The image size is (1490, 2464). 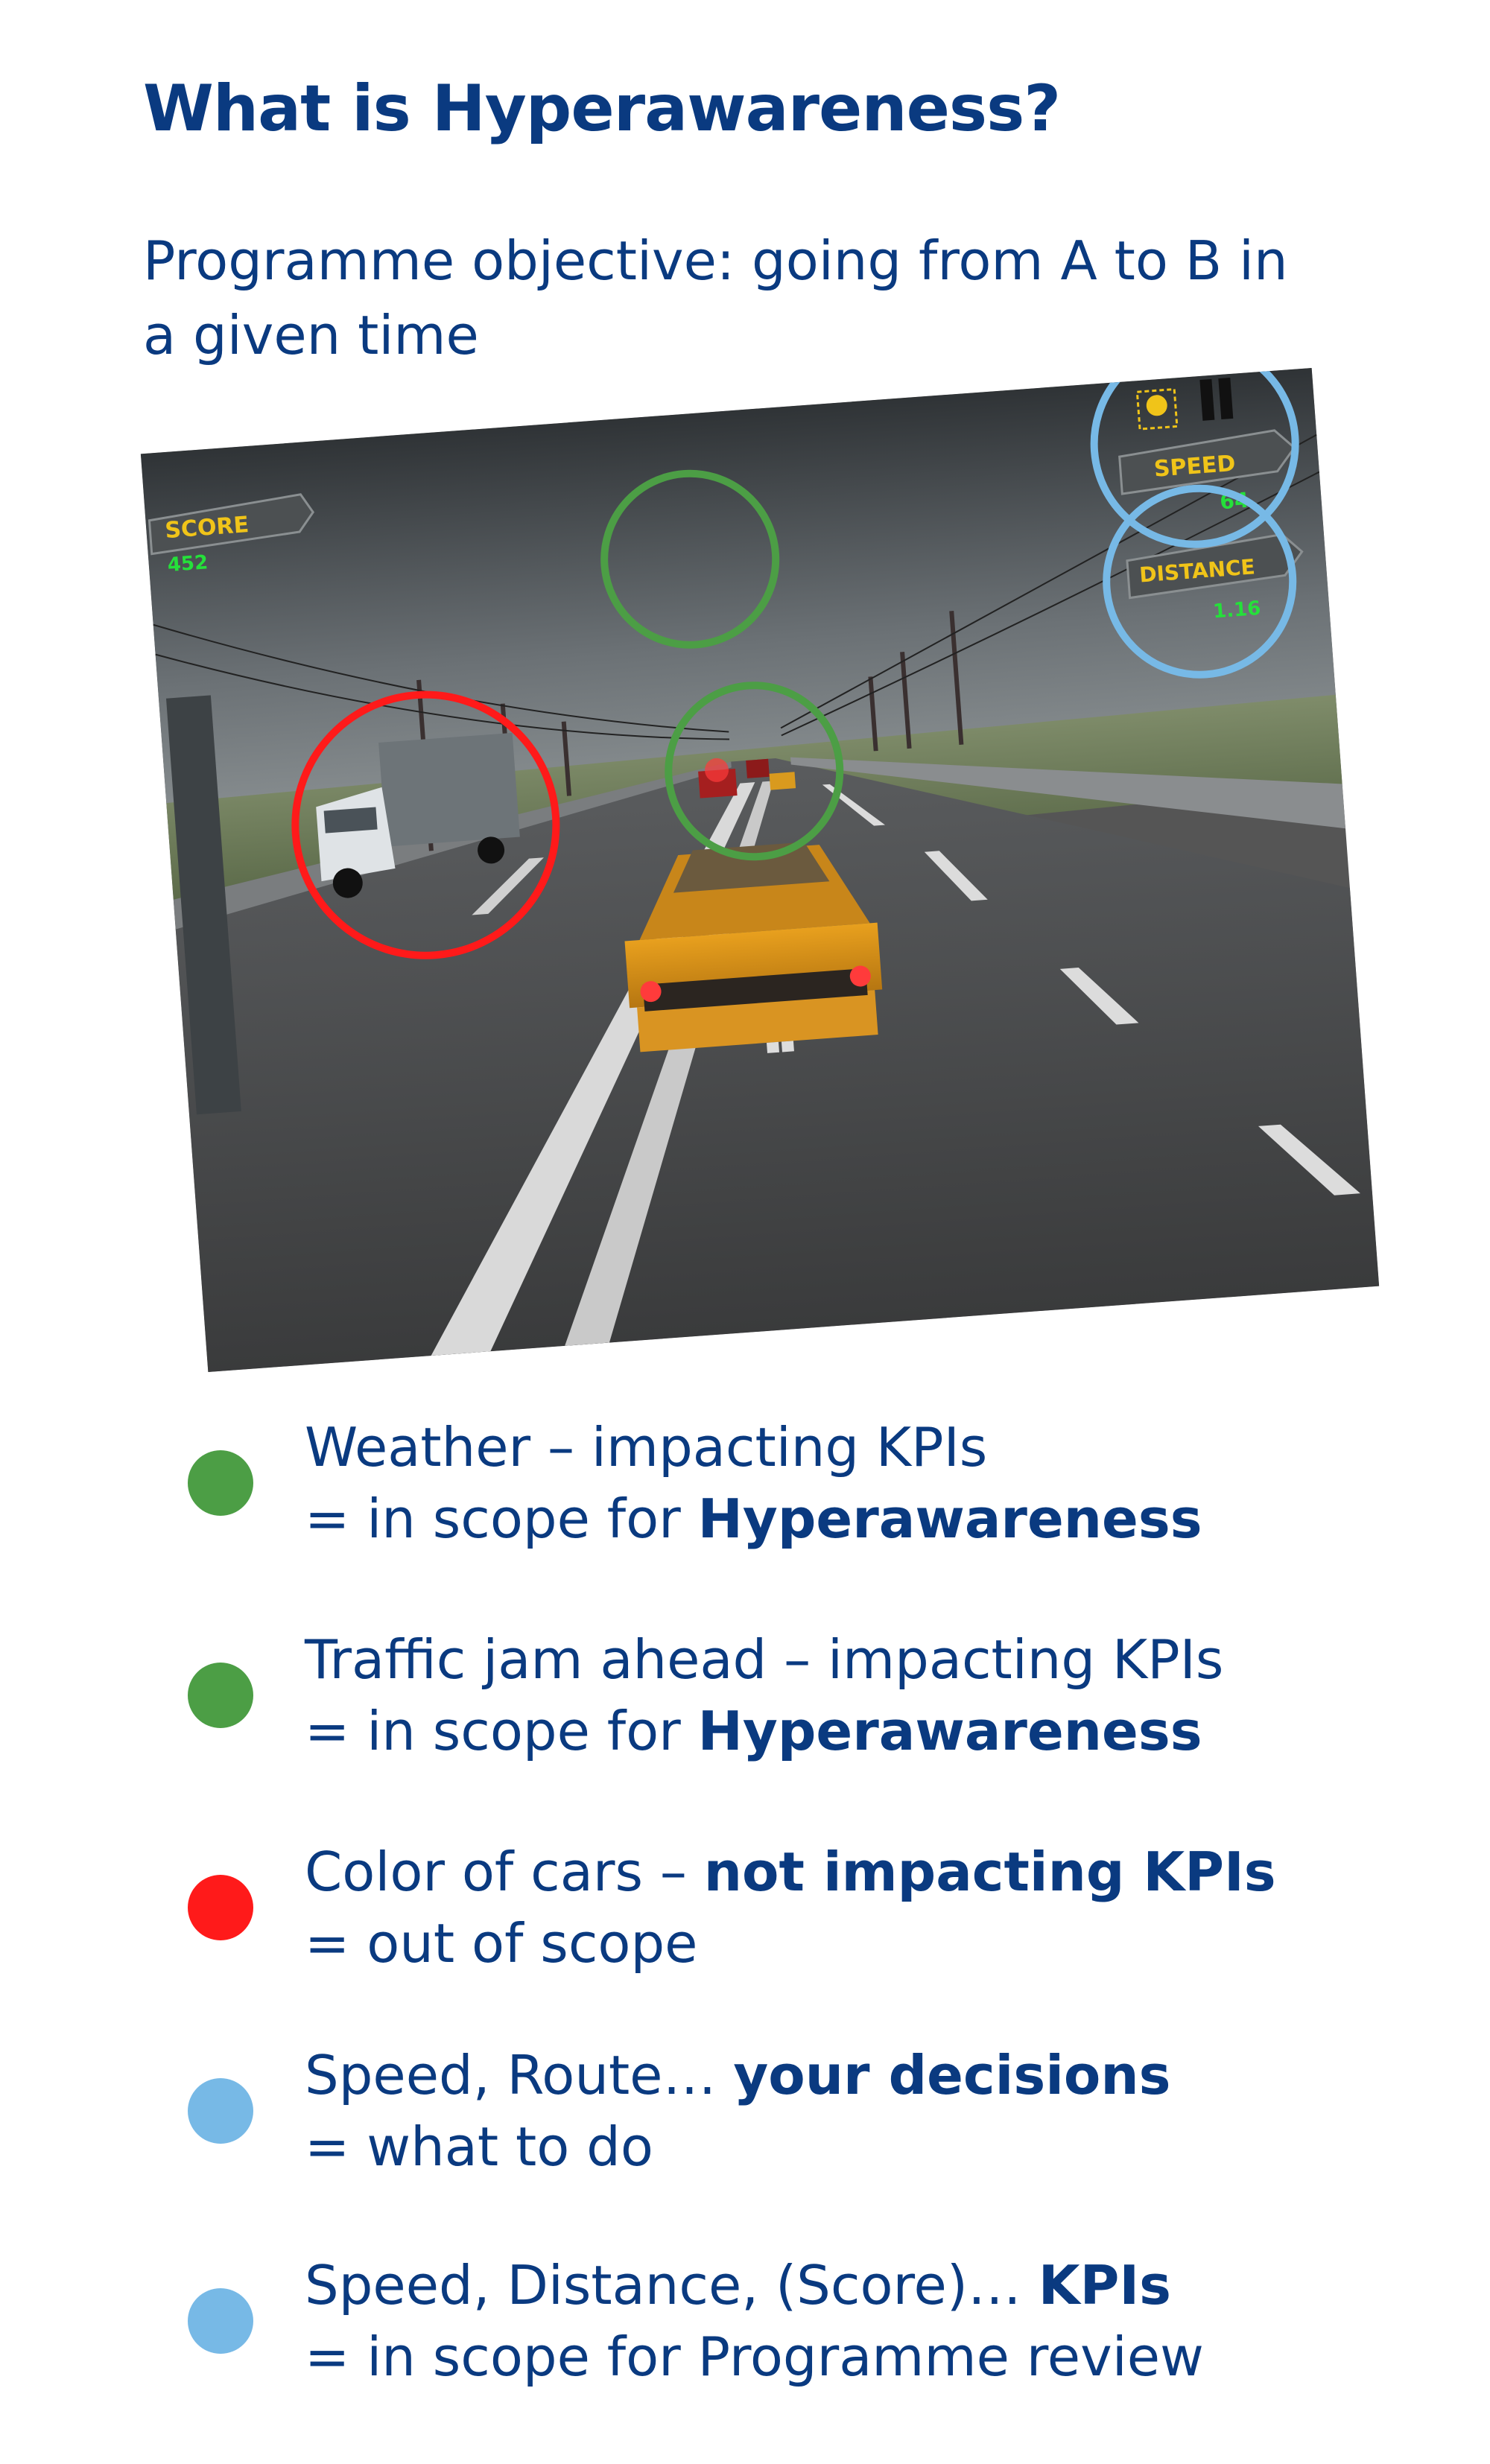 What do you see at coordinates (188, 564) in the screenshot?
I see `score-value: 452` at bounding box center [188, 564].